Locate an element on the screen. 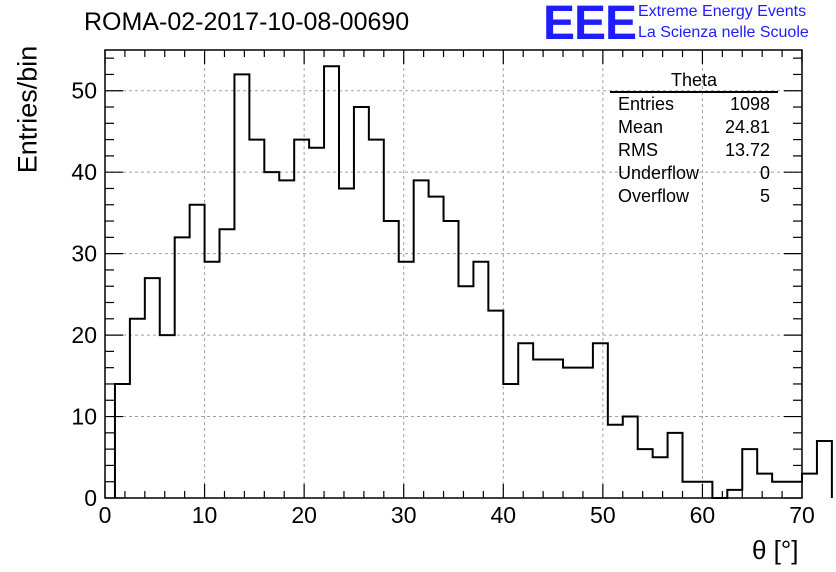 This screenshot has height=572, width=836. y-tick-label: 20 is located at coordinates (84, 335).